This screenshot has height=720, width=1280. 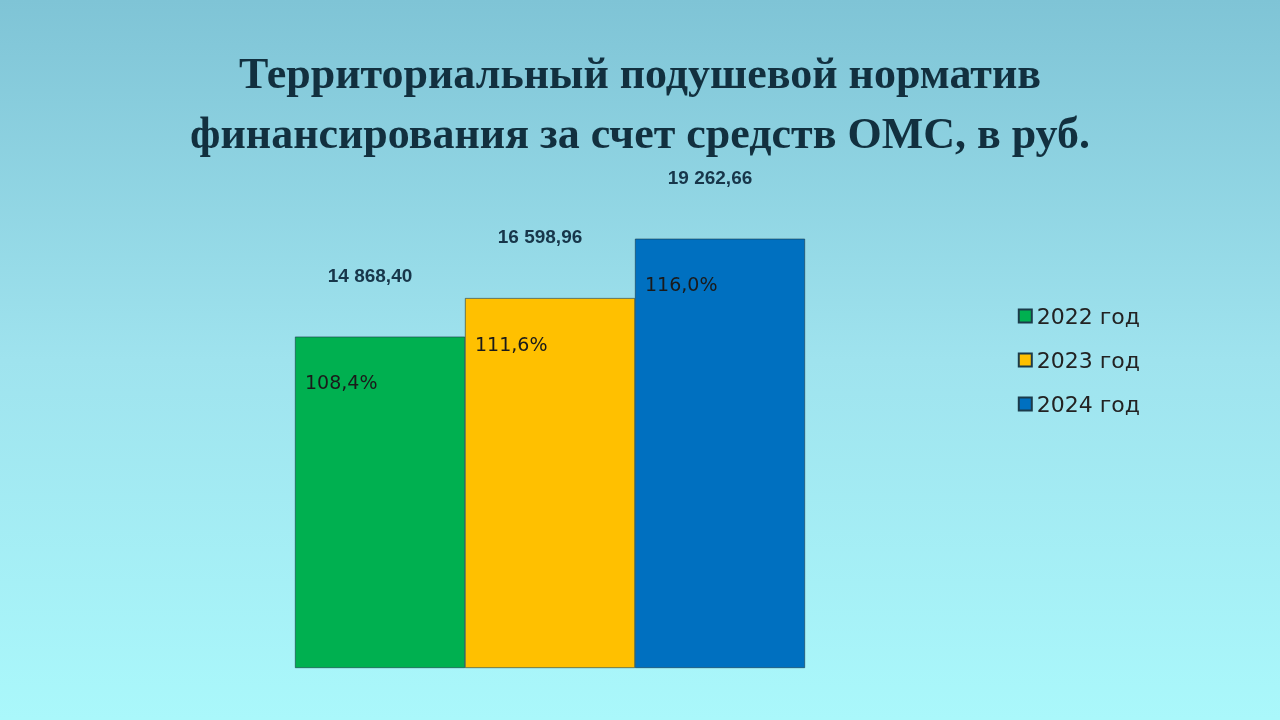 I want to click on data-label: 19 262,66, so click(x=710, y=177).